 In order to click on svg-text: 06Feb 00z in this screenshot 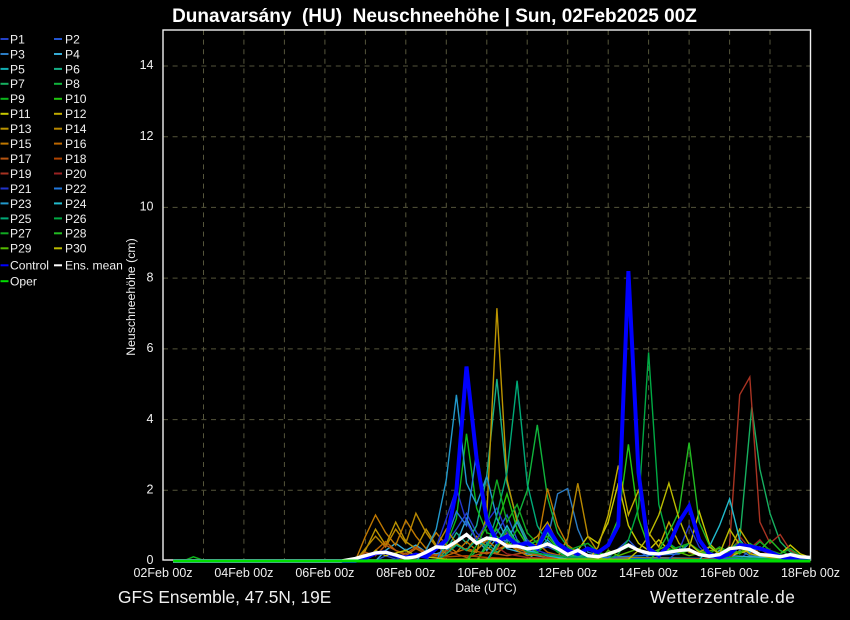, I will do `click(324, 573)`.